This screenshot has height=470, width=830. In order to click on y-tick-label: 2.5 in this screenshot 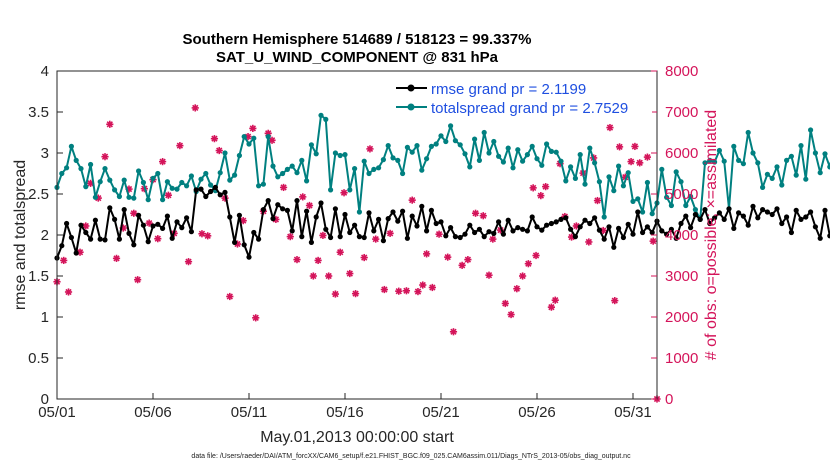, I will do `click(38, 194)`.